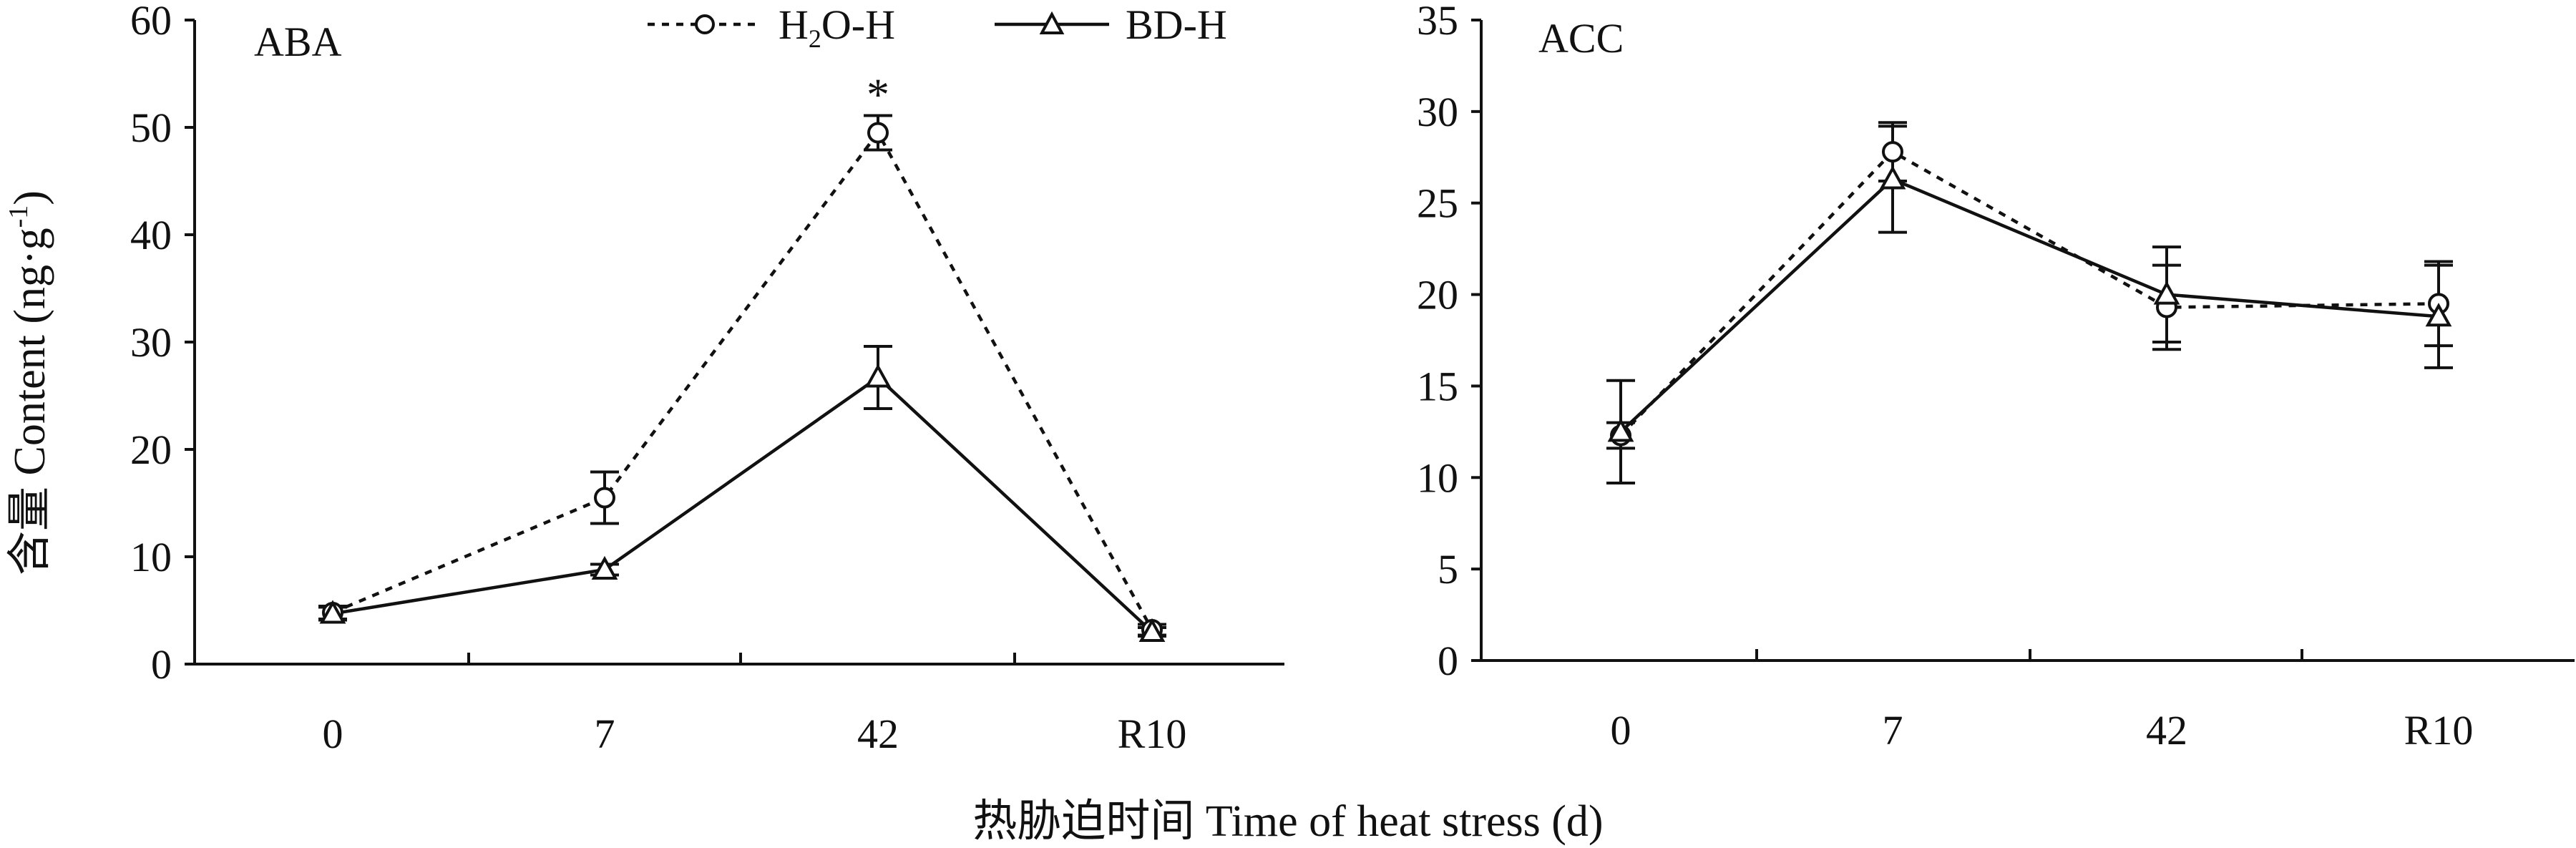  I want to click on acc-x-tick-label: R10, so click(2439, 730).